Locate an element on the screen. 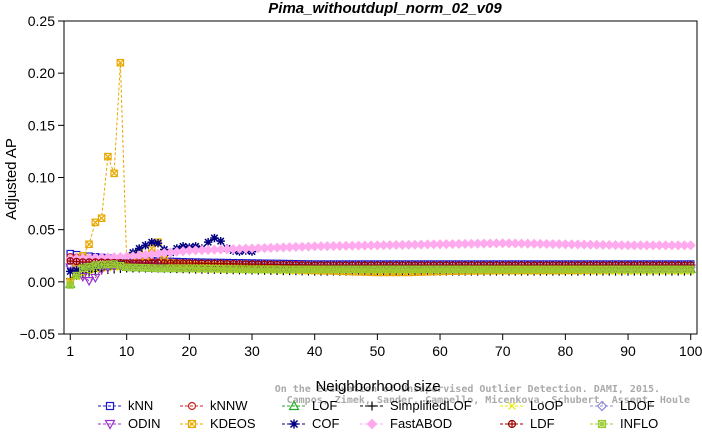  x-tick-label: 10 is located at coordinates (127, 351).